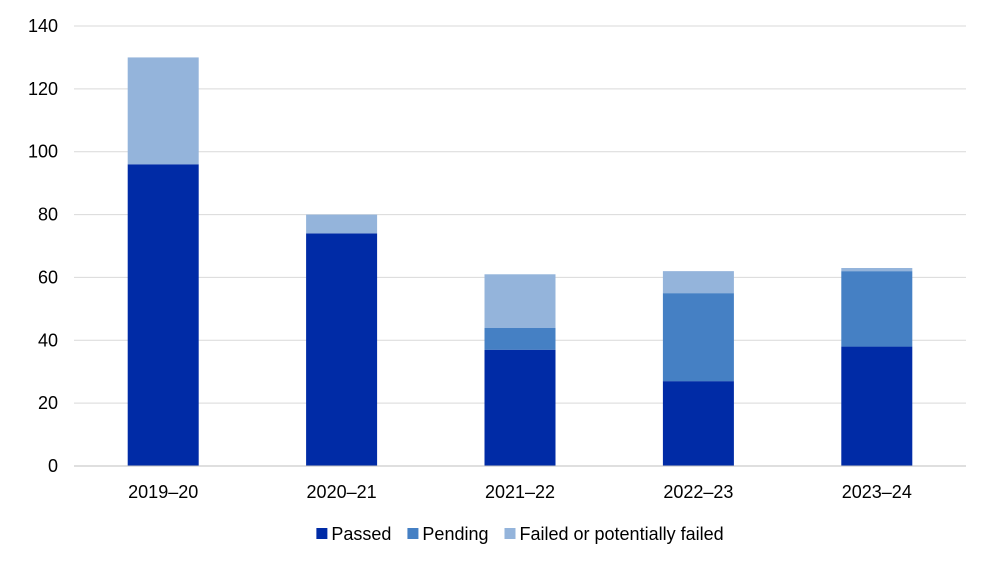 The height and width of the screenshot is (564, 990). I want to click on legend-item-passed: Passed, so click(353, 534).